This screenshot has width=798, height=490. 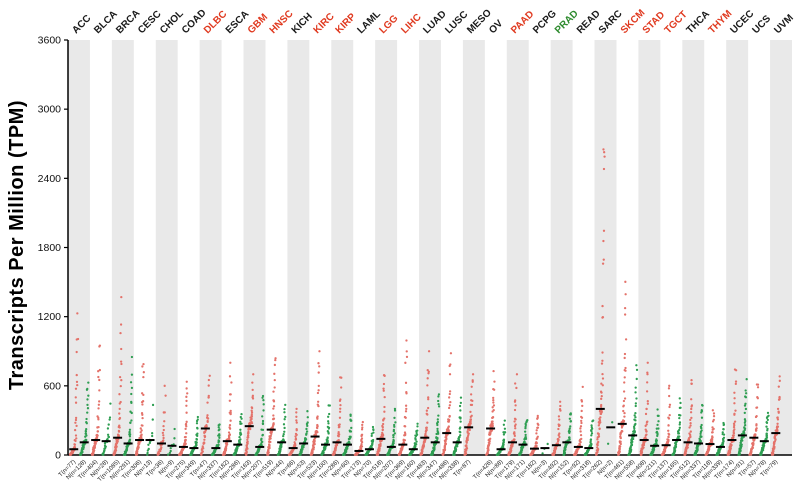 What do you see at coordinates (434, 22) in the screenshot?
I see `cancer-type-label: LUAD` at bounding box center [434, 22].